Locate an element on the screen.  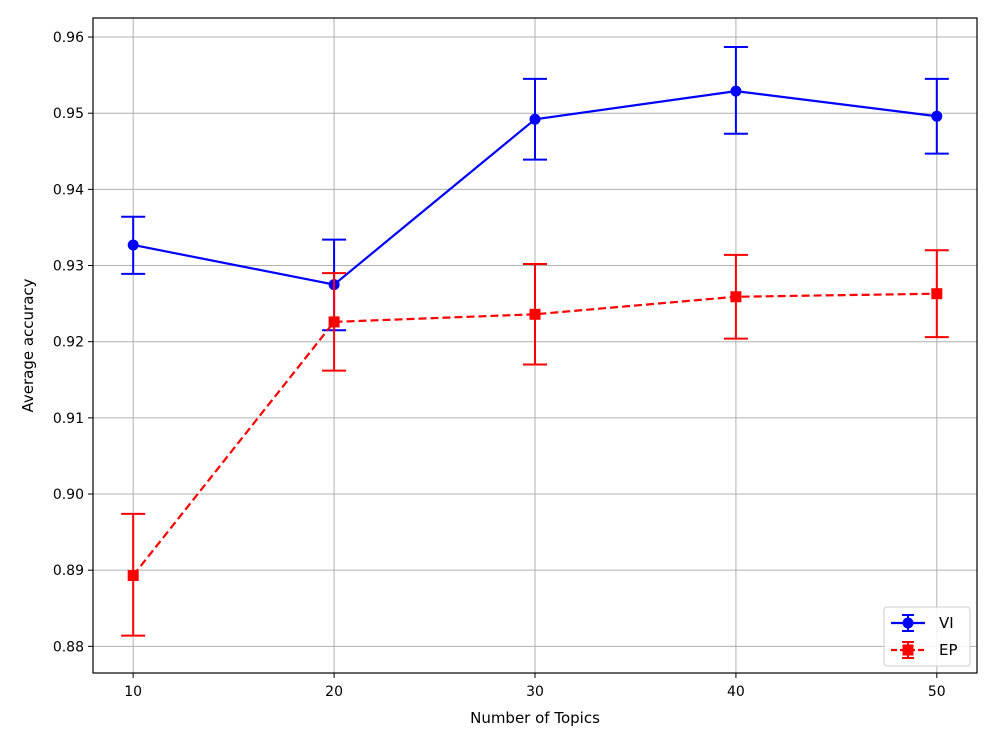
x-tick-label: 30 is located at coordinates (535, 692).